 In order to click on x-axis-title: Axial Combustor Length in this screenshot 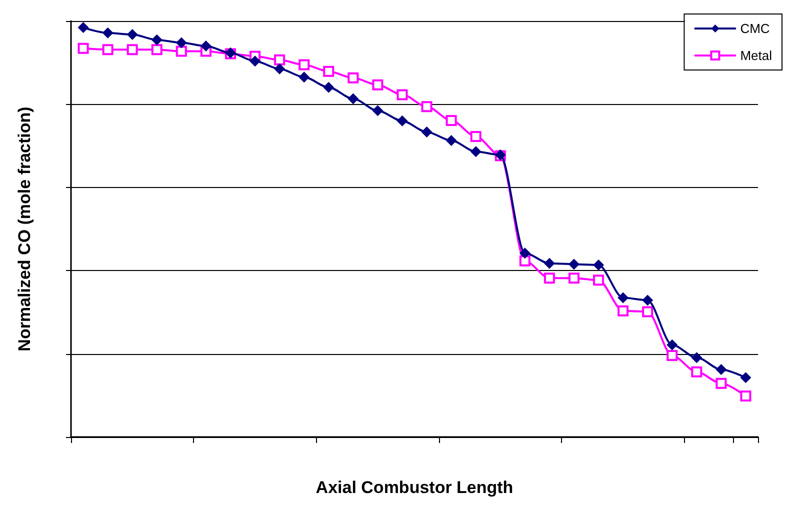, I will do `click(415, 487)`.